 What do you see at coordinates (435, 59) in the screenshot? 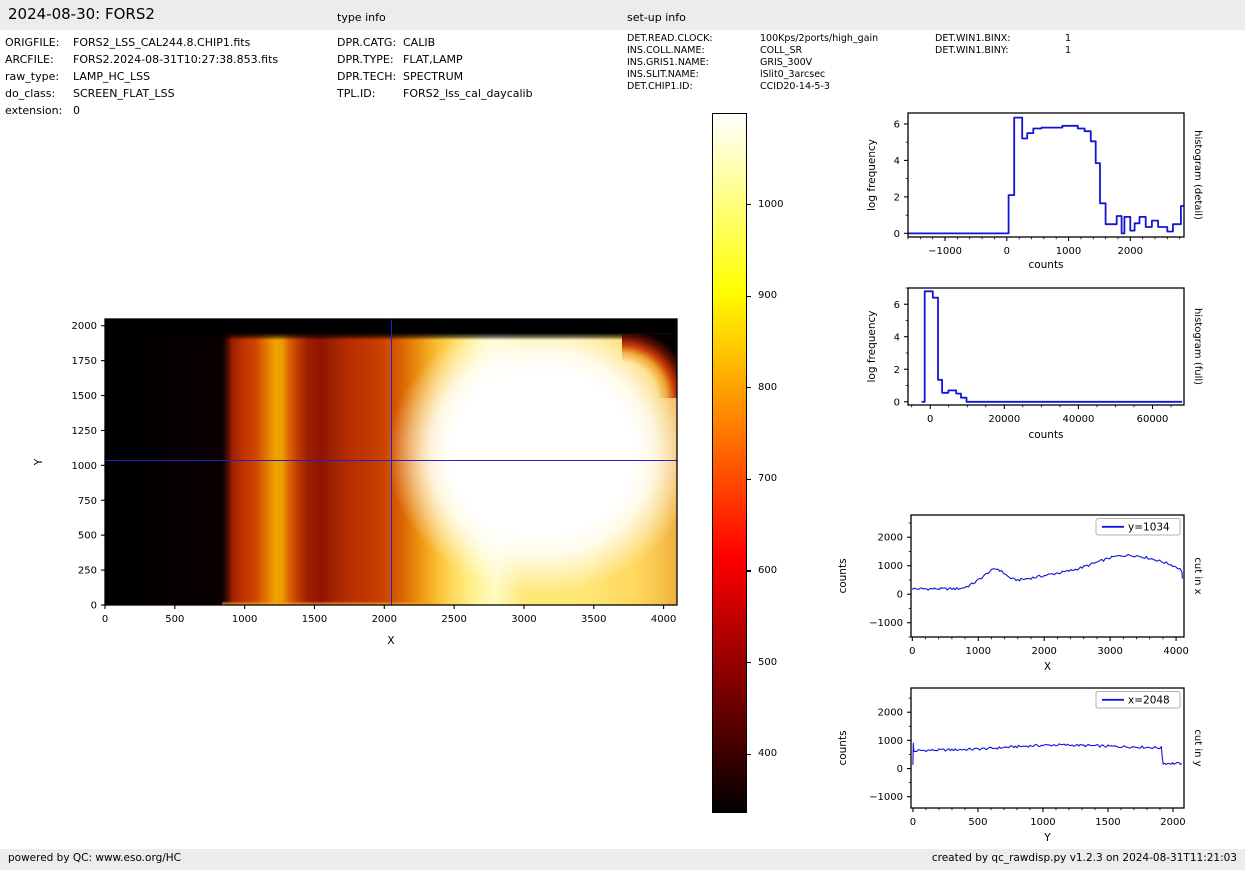
I see `info-row: DPR.TYPE: FLAT,LAMP` at bounding box center [435, 59].